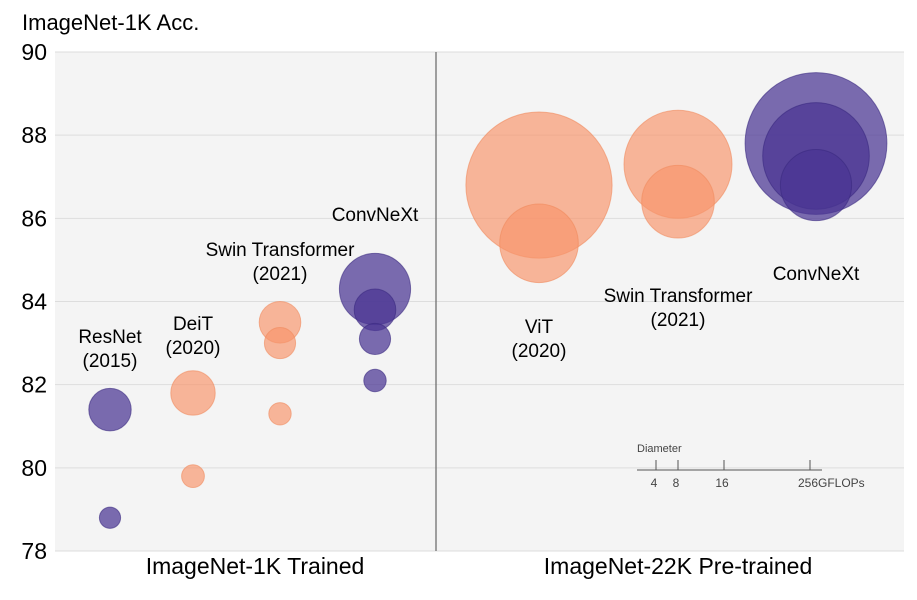 The image size is (917, 600). I want to click on model-label-name: ViT, so click(539, 327).